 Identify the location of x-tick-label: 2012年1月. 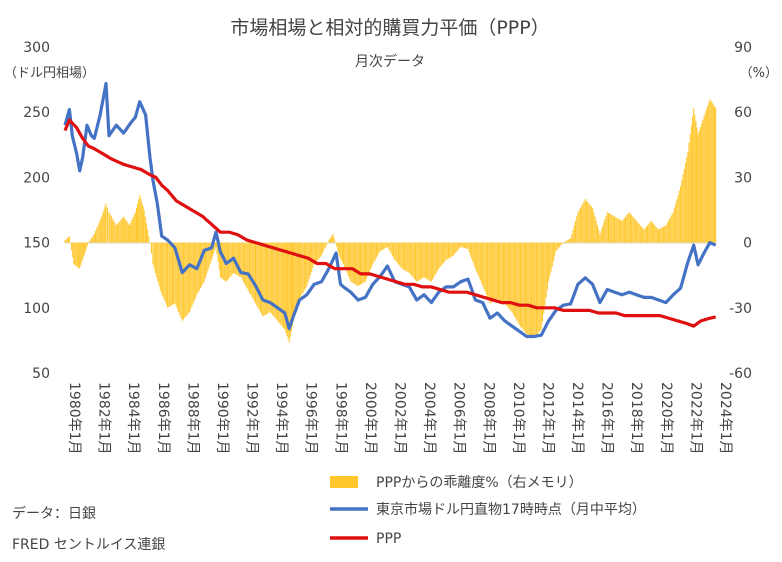
(548, 418).